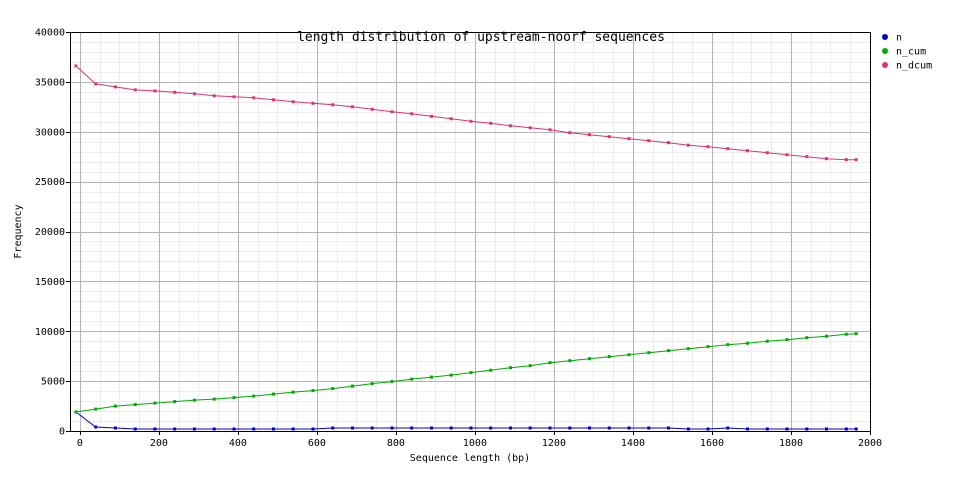  Describe the element at coordinates (911, 52) in the screenshot. I see `legend-label: n_cum` at that location.